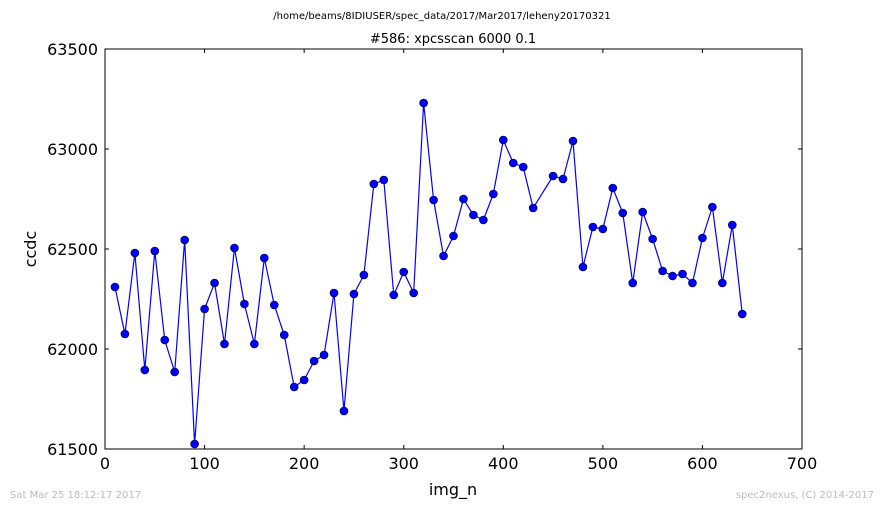  Describe the element at coordinates (802, 463) in the screenshot. I see `x-tick-label: 700` at that location.